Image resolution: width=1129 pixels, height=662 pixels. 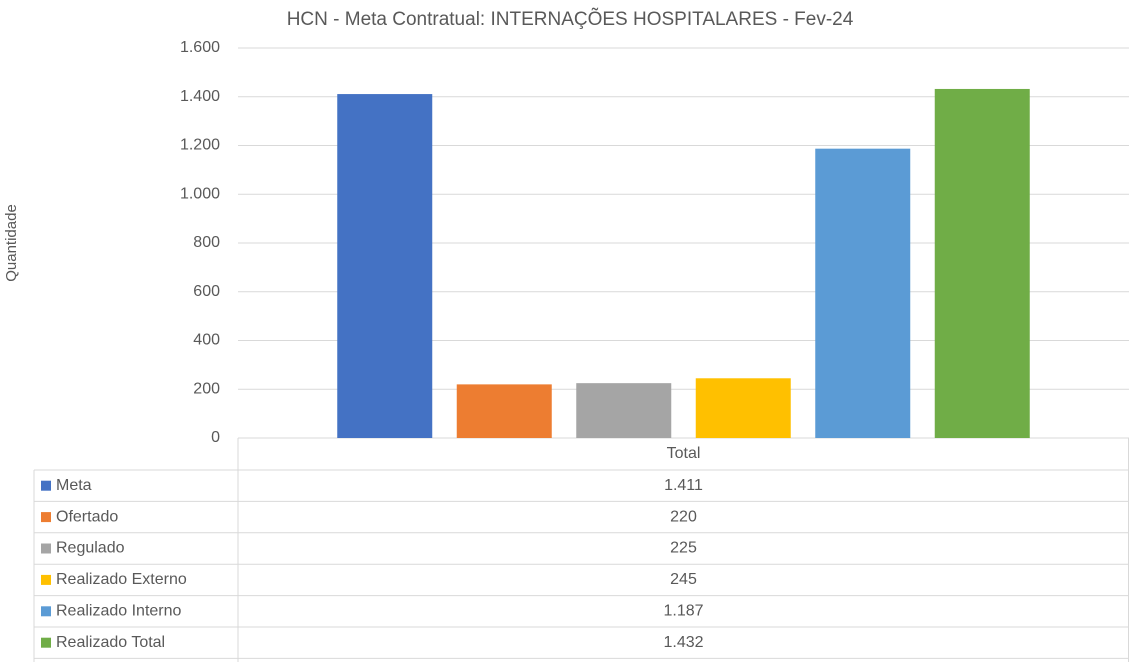 What do you see at coordinates (683, 642) in the screenshot?
I see `table-value: 1.432` at bounding box center [683, 642].